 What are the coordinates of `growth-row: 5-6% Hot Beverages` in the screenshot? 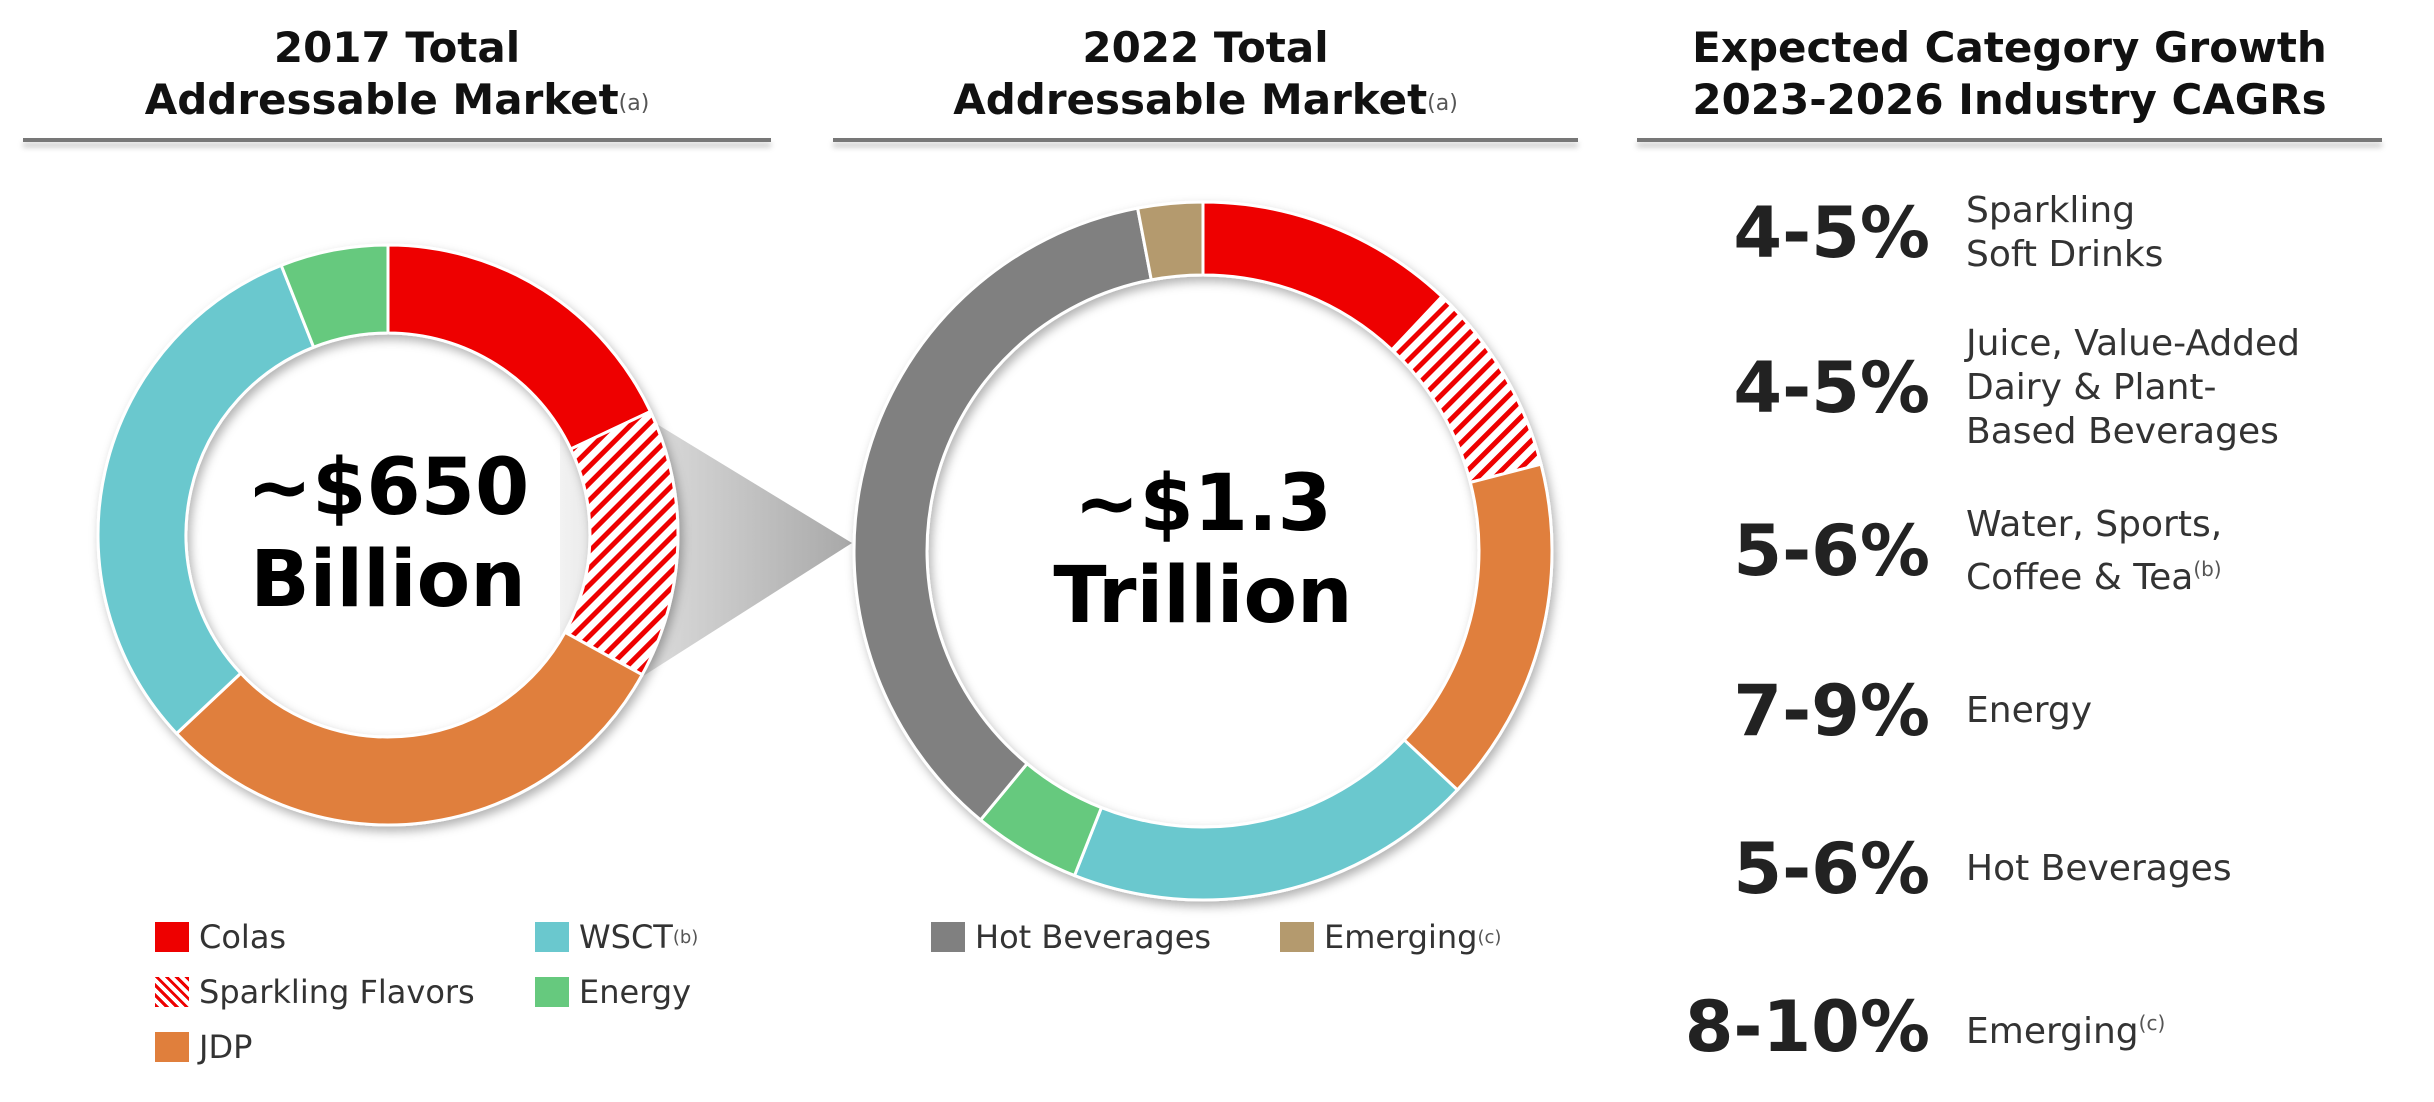 It's located at (2030, 869).